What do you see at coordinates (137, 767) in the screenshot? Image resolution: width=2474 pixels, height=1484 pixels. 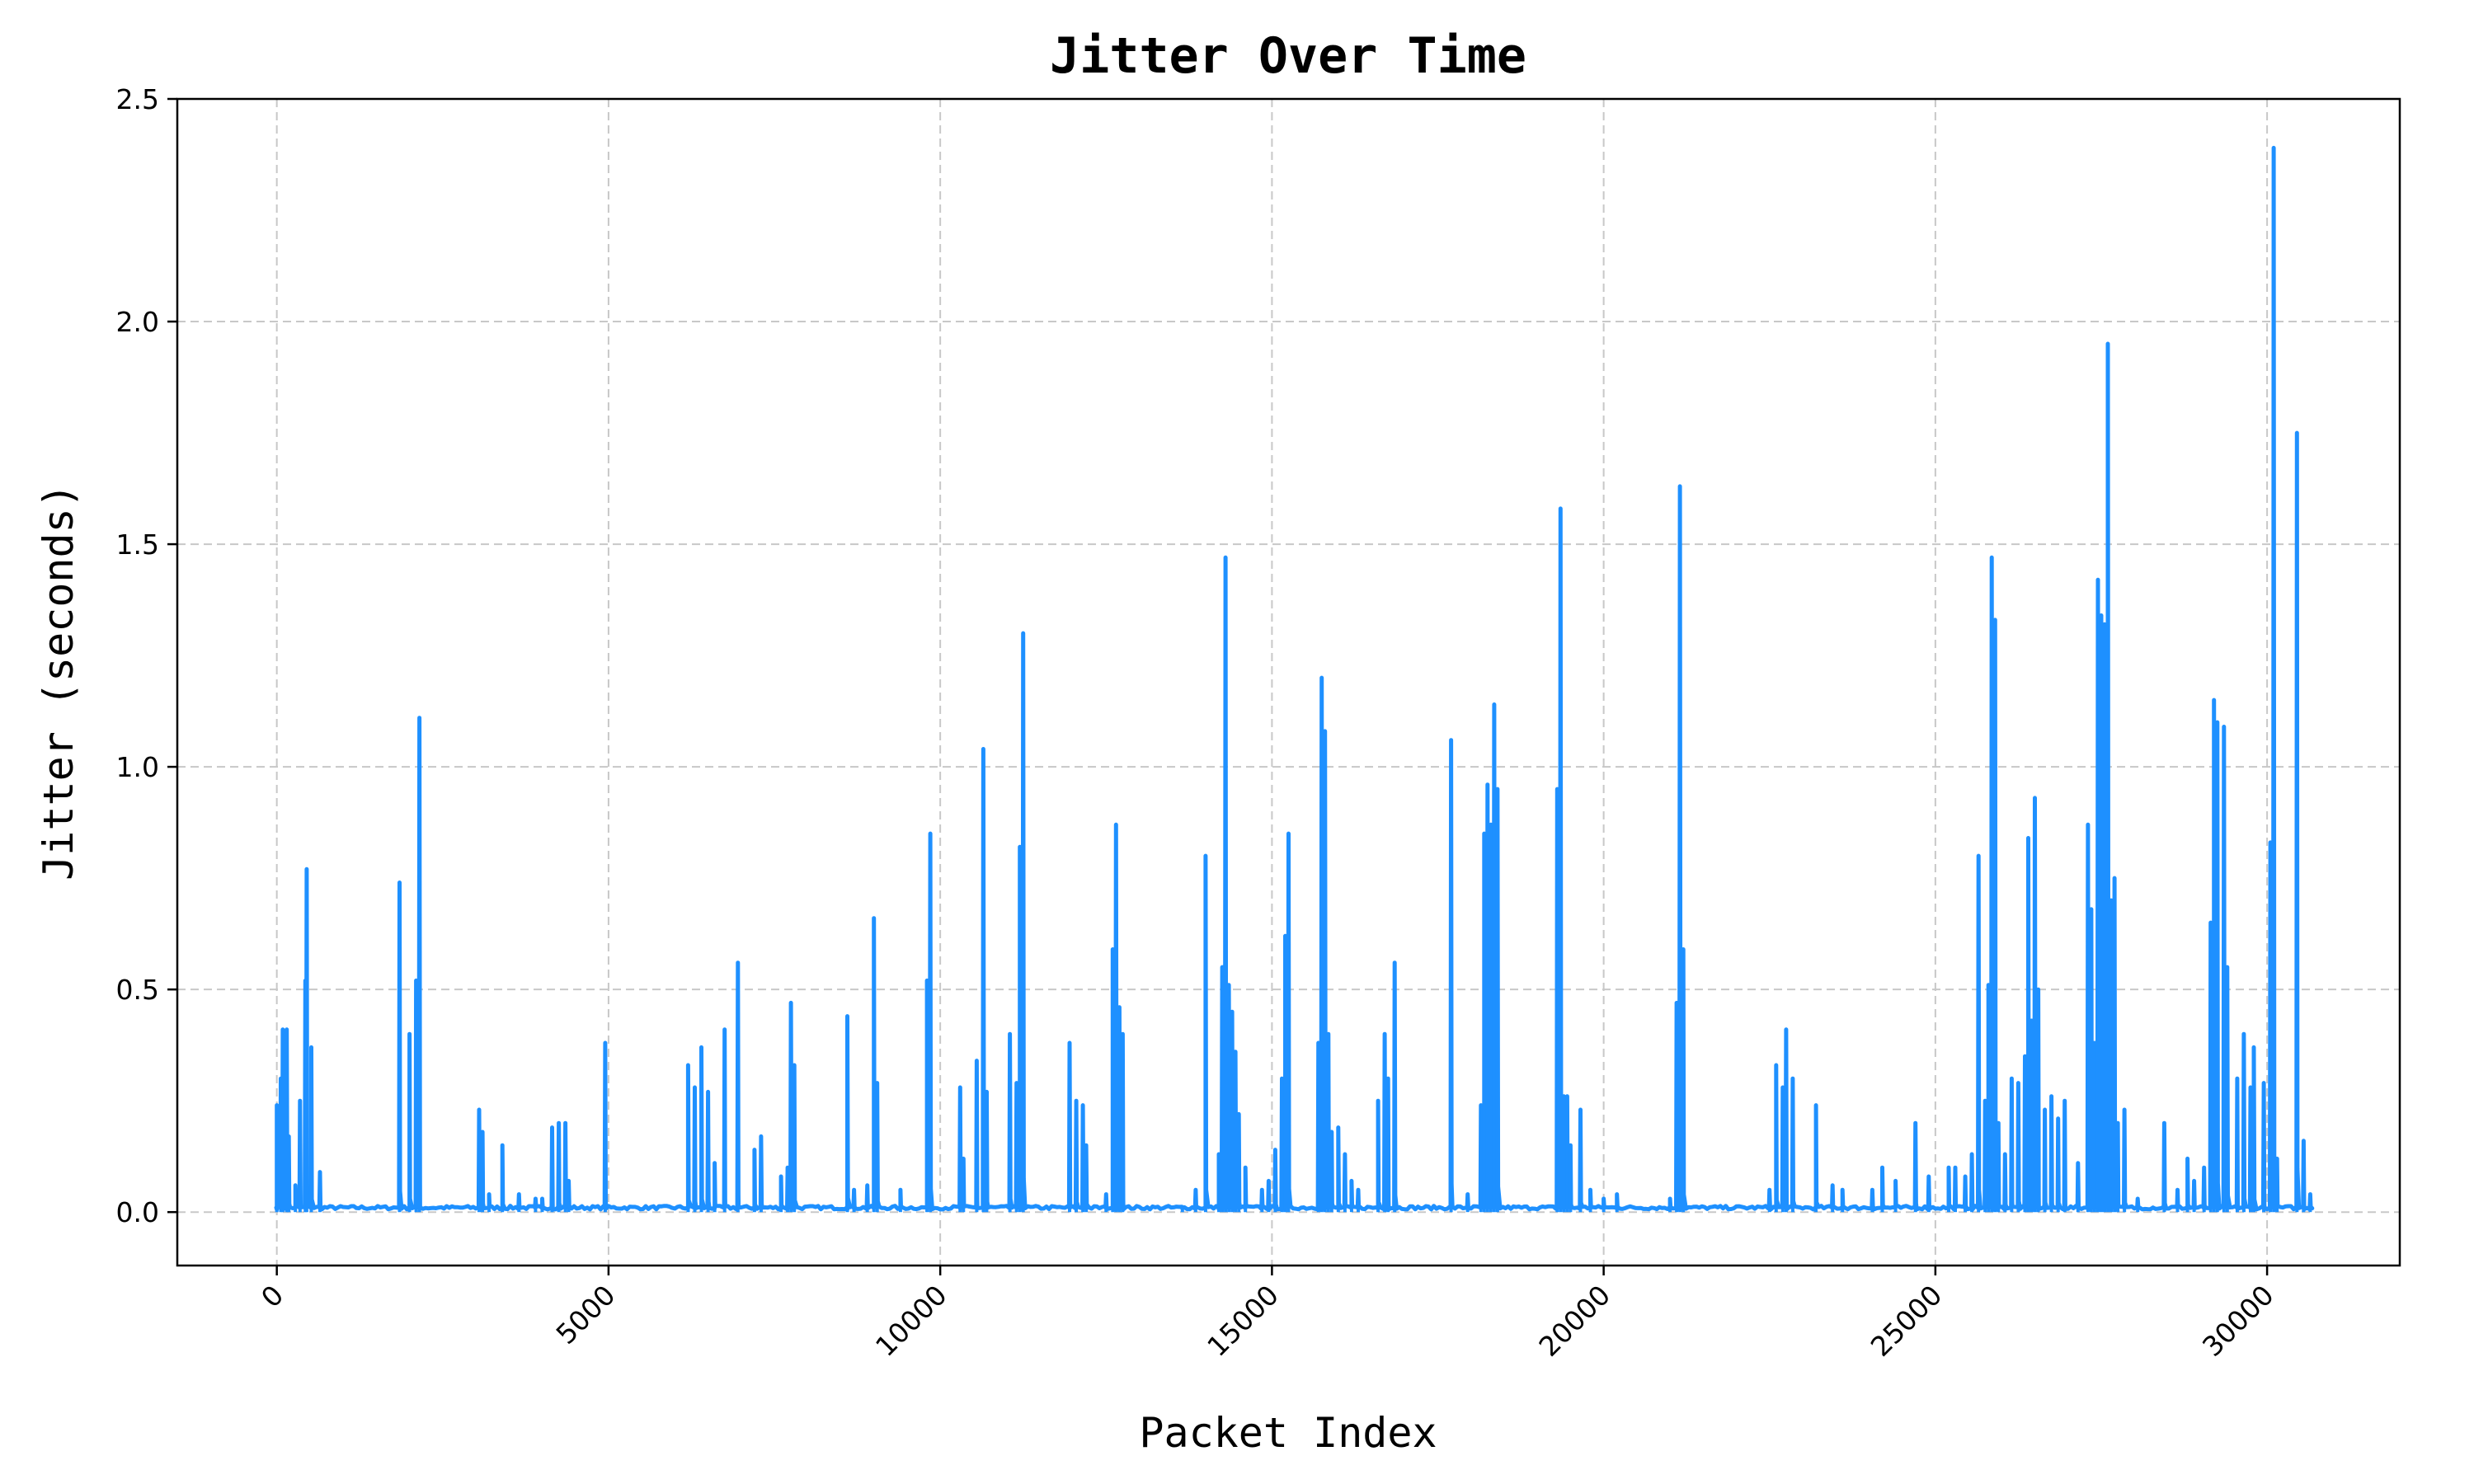 I see `y-tick-label: 1.0` at bounding box center [137, 767].